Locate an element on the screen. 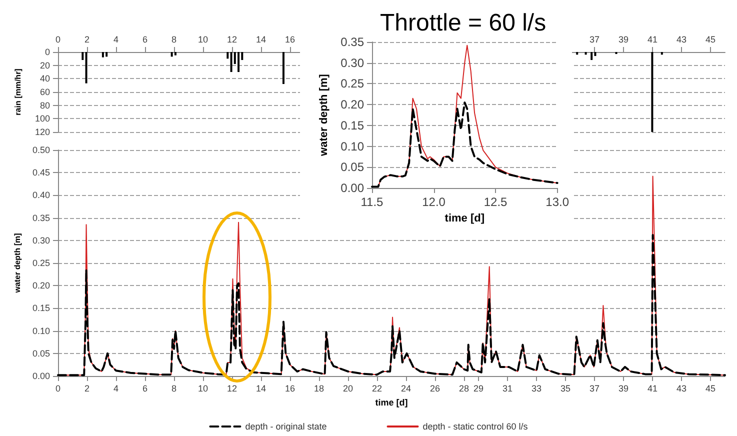 Image resolution: width=737 pixels, height=436 pixels. x-tick-label: 11.5 is located at coordinates (372, 202).